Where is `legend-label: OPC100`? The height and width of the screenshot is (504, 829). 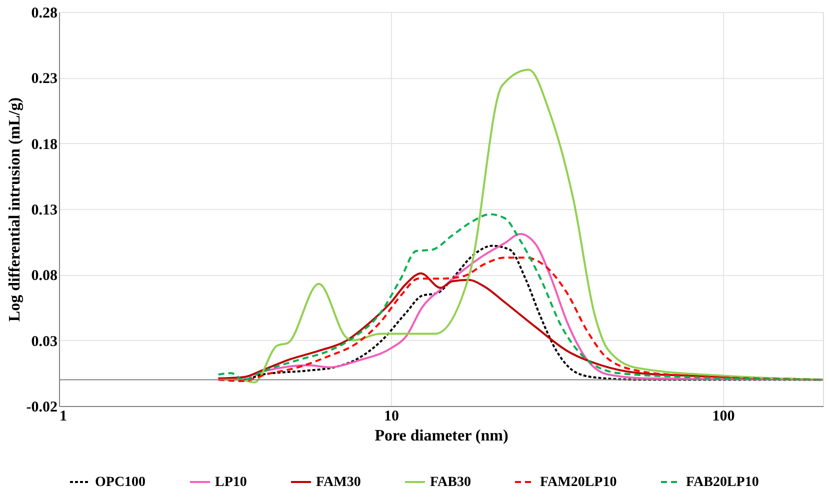
legend-label: OPC100 is located at coordinates (120, 482).